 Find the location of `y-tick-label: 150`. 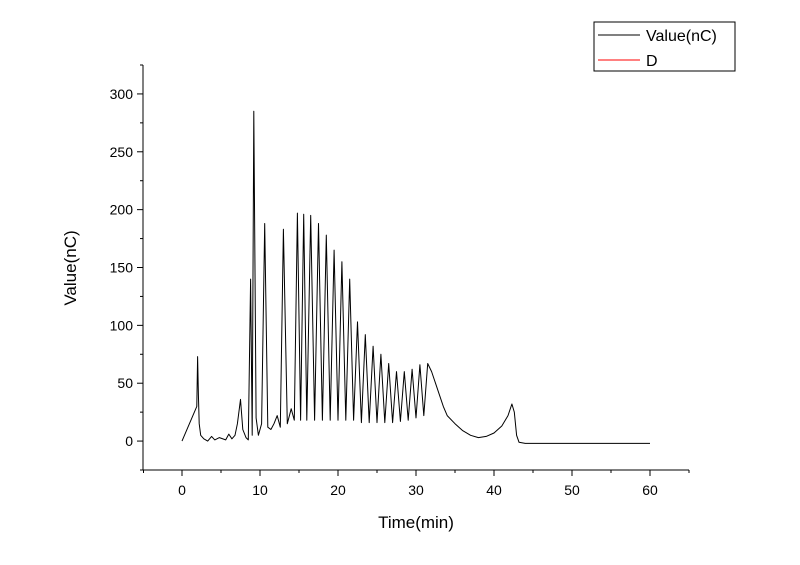

y-tick-label: 150 is located at coordinates (122, 268).